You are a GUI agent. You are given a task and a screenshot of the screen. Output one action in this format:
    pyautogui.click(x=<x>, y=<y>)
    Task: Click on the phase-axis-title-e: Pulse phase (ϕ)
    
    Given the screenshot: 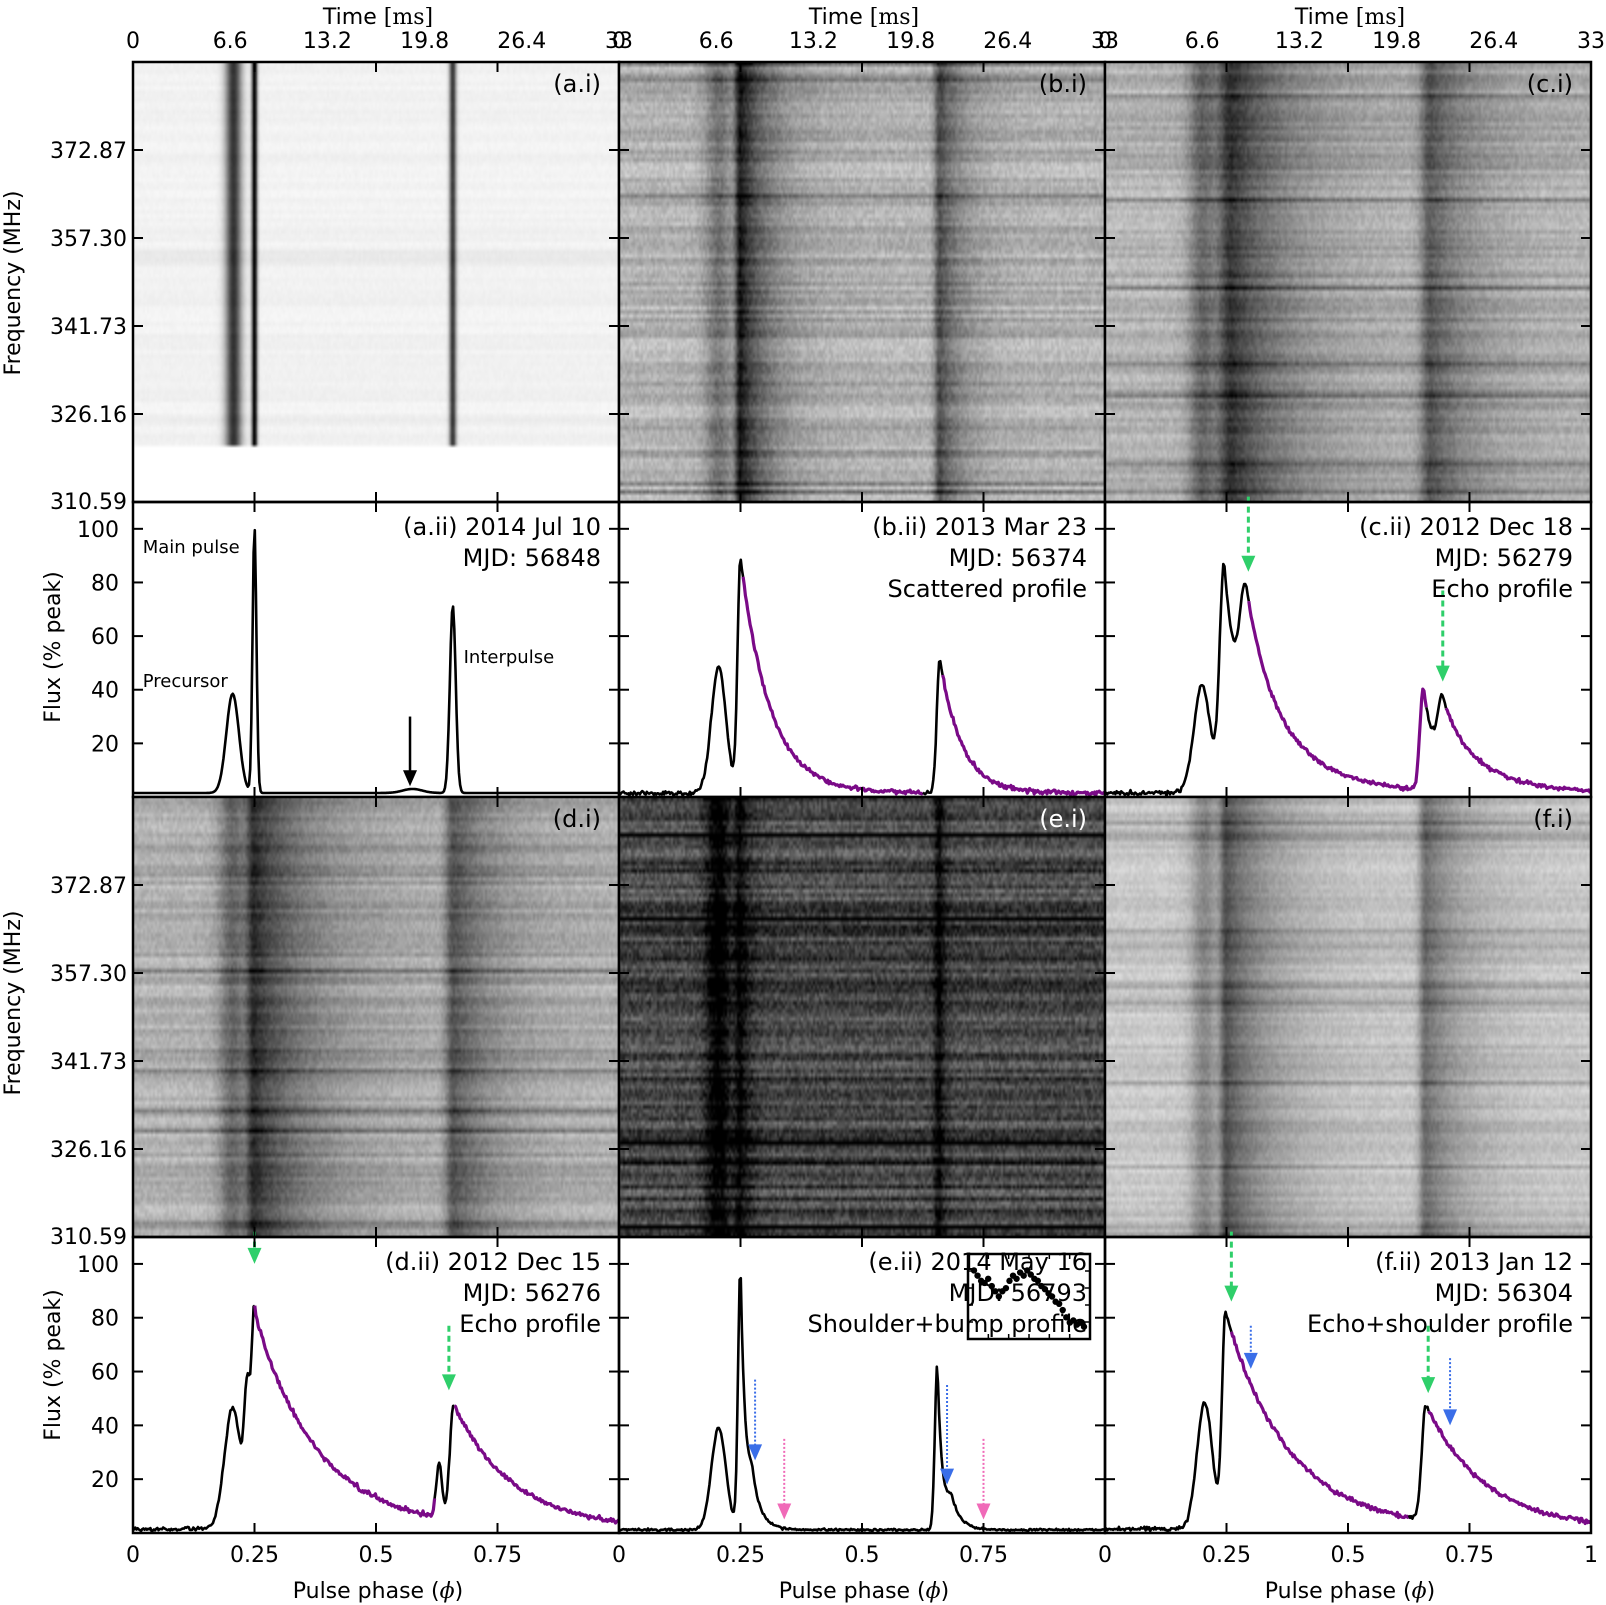 What is the action you would take?
    pyautogui.click(x=864, y=1591)
    